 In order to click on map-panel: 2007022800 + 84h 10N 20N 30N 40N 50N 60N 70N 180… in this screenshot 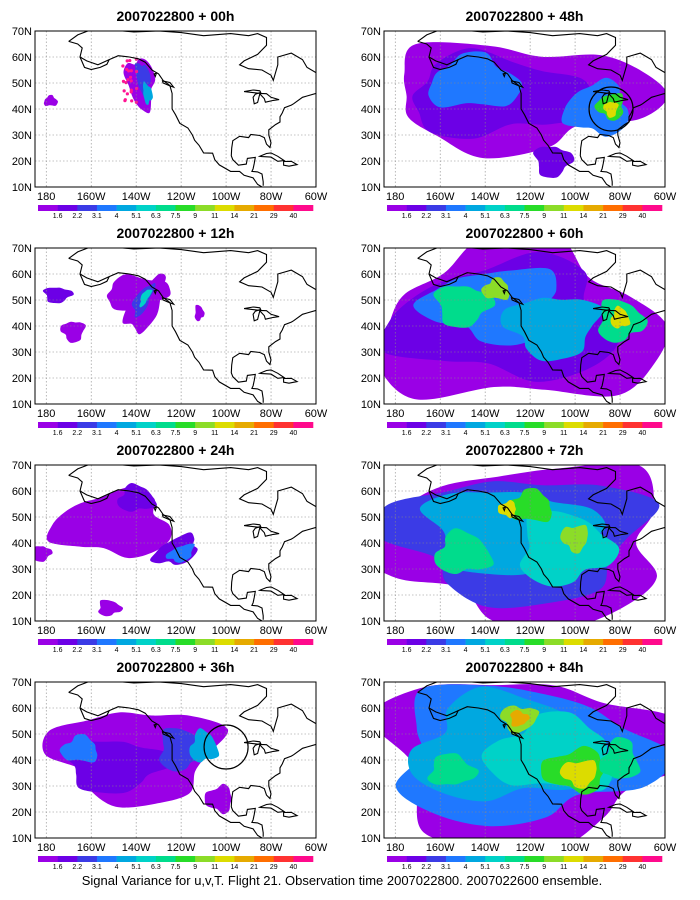, I will do `click(519, 765)`.